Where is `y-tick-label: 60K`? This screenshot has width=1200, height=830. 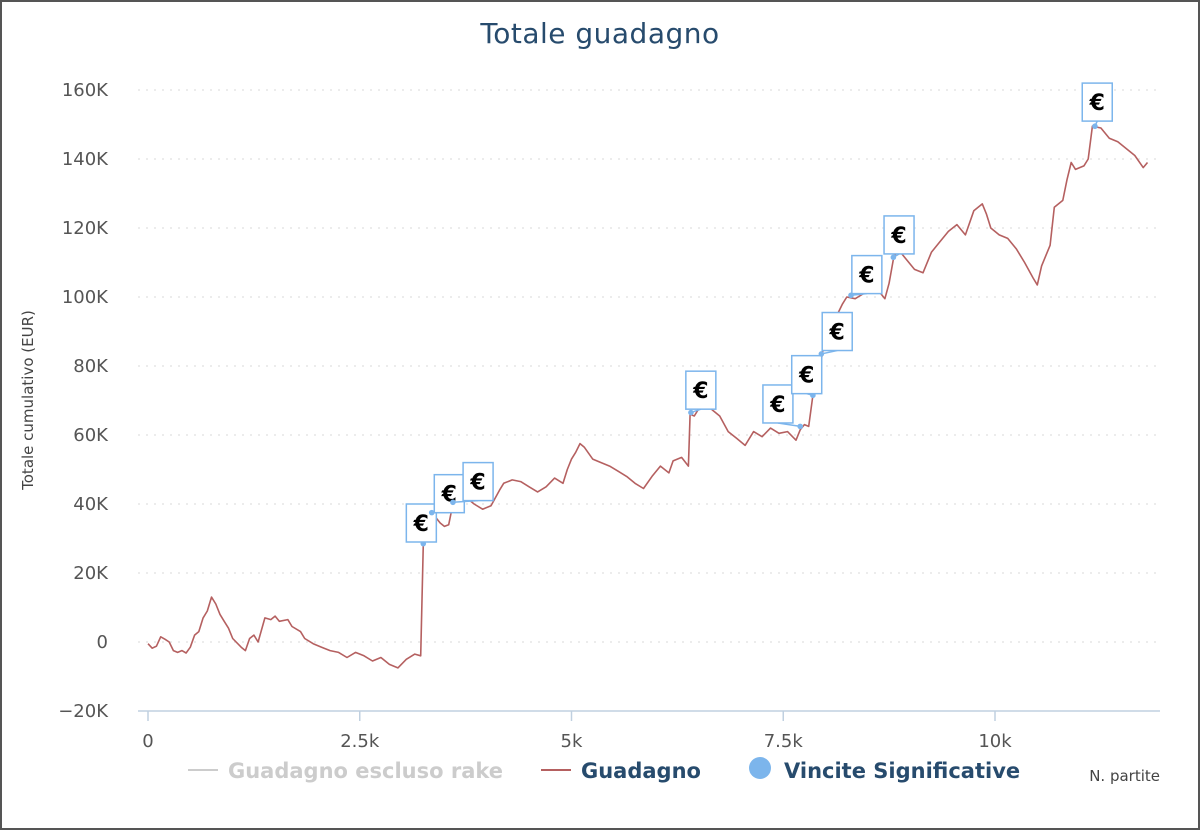 y-tick-label: 60K is located at coordinates (91, 435).